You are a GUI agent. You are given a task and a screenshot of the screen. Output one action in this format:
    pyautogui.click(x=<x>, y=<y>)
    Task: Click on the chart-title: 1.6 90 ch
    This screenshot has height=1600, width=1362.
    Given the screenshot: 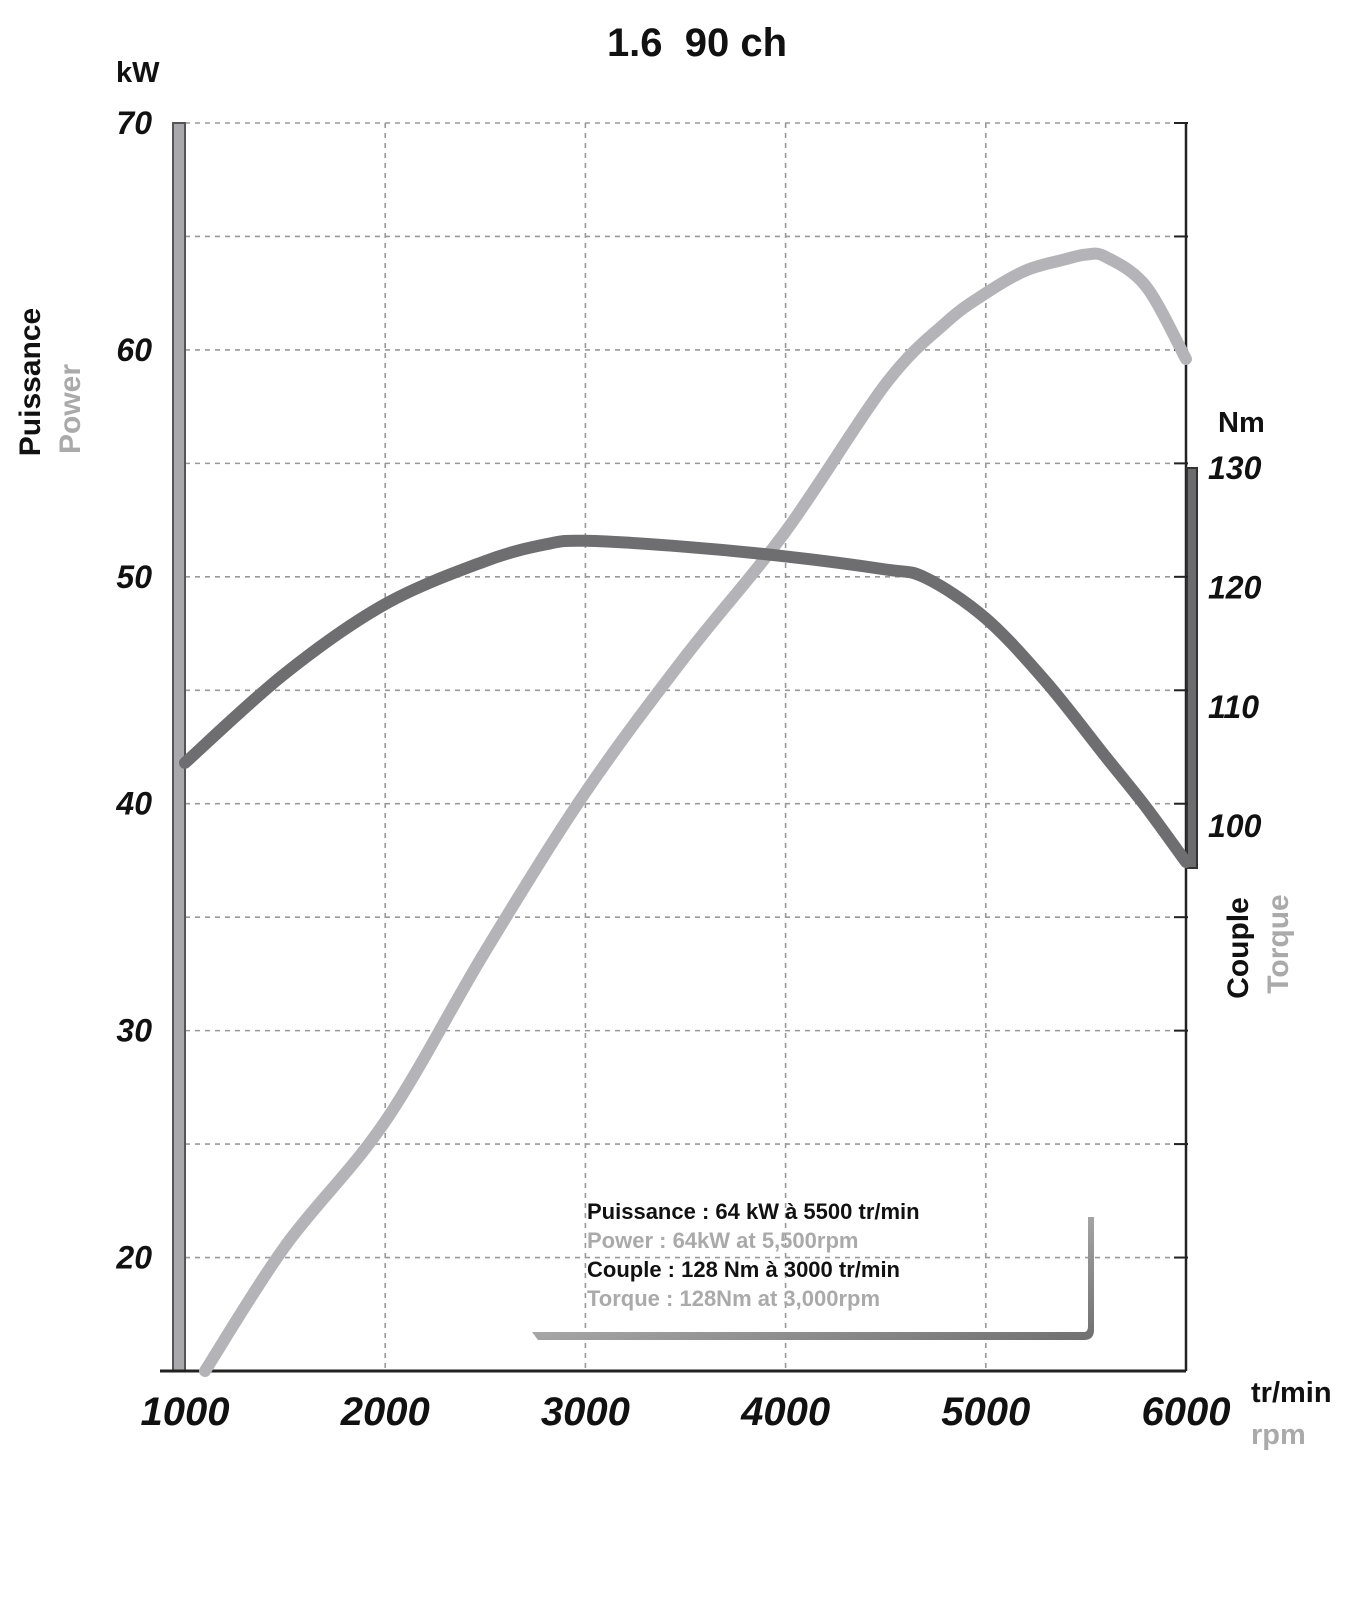 What is the action you would take?
    pyautogui.click(x=697, y=43)
    